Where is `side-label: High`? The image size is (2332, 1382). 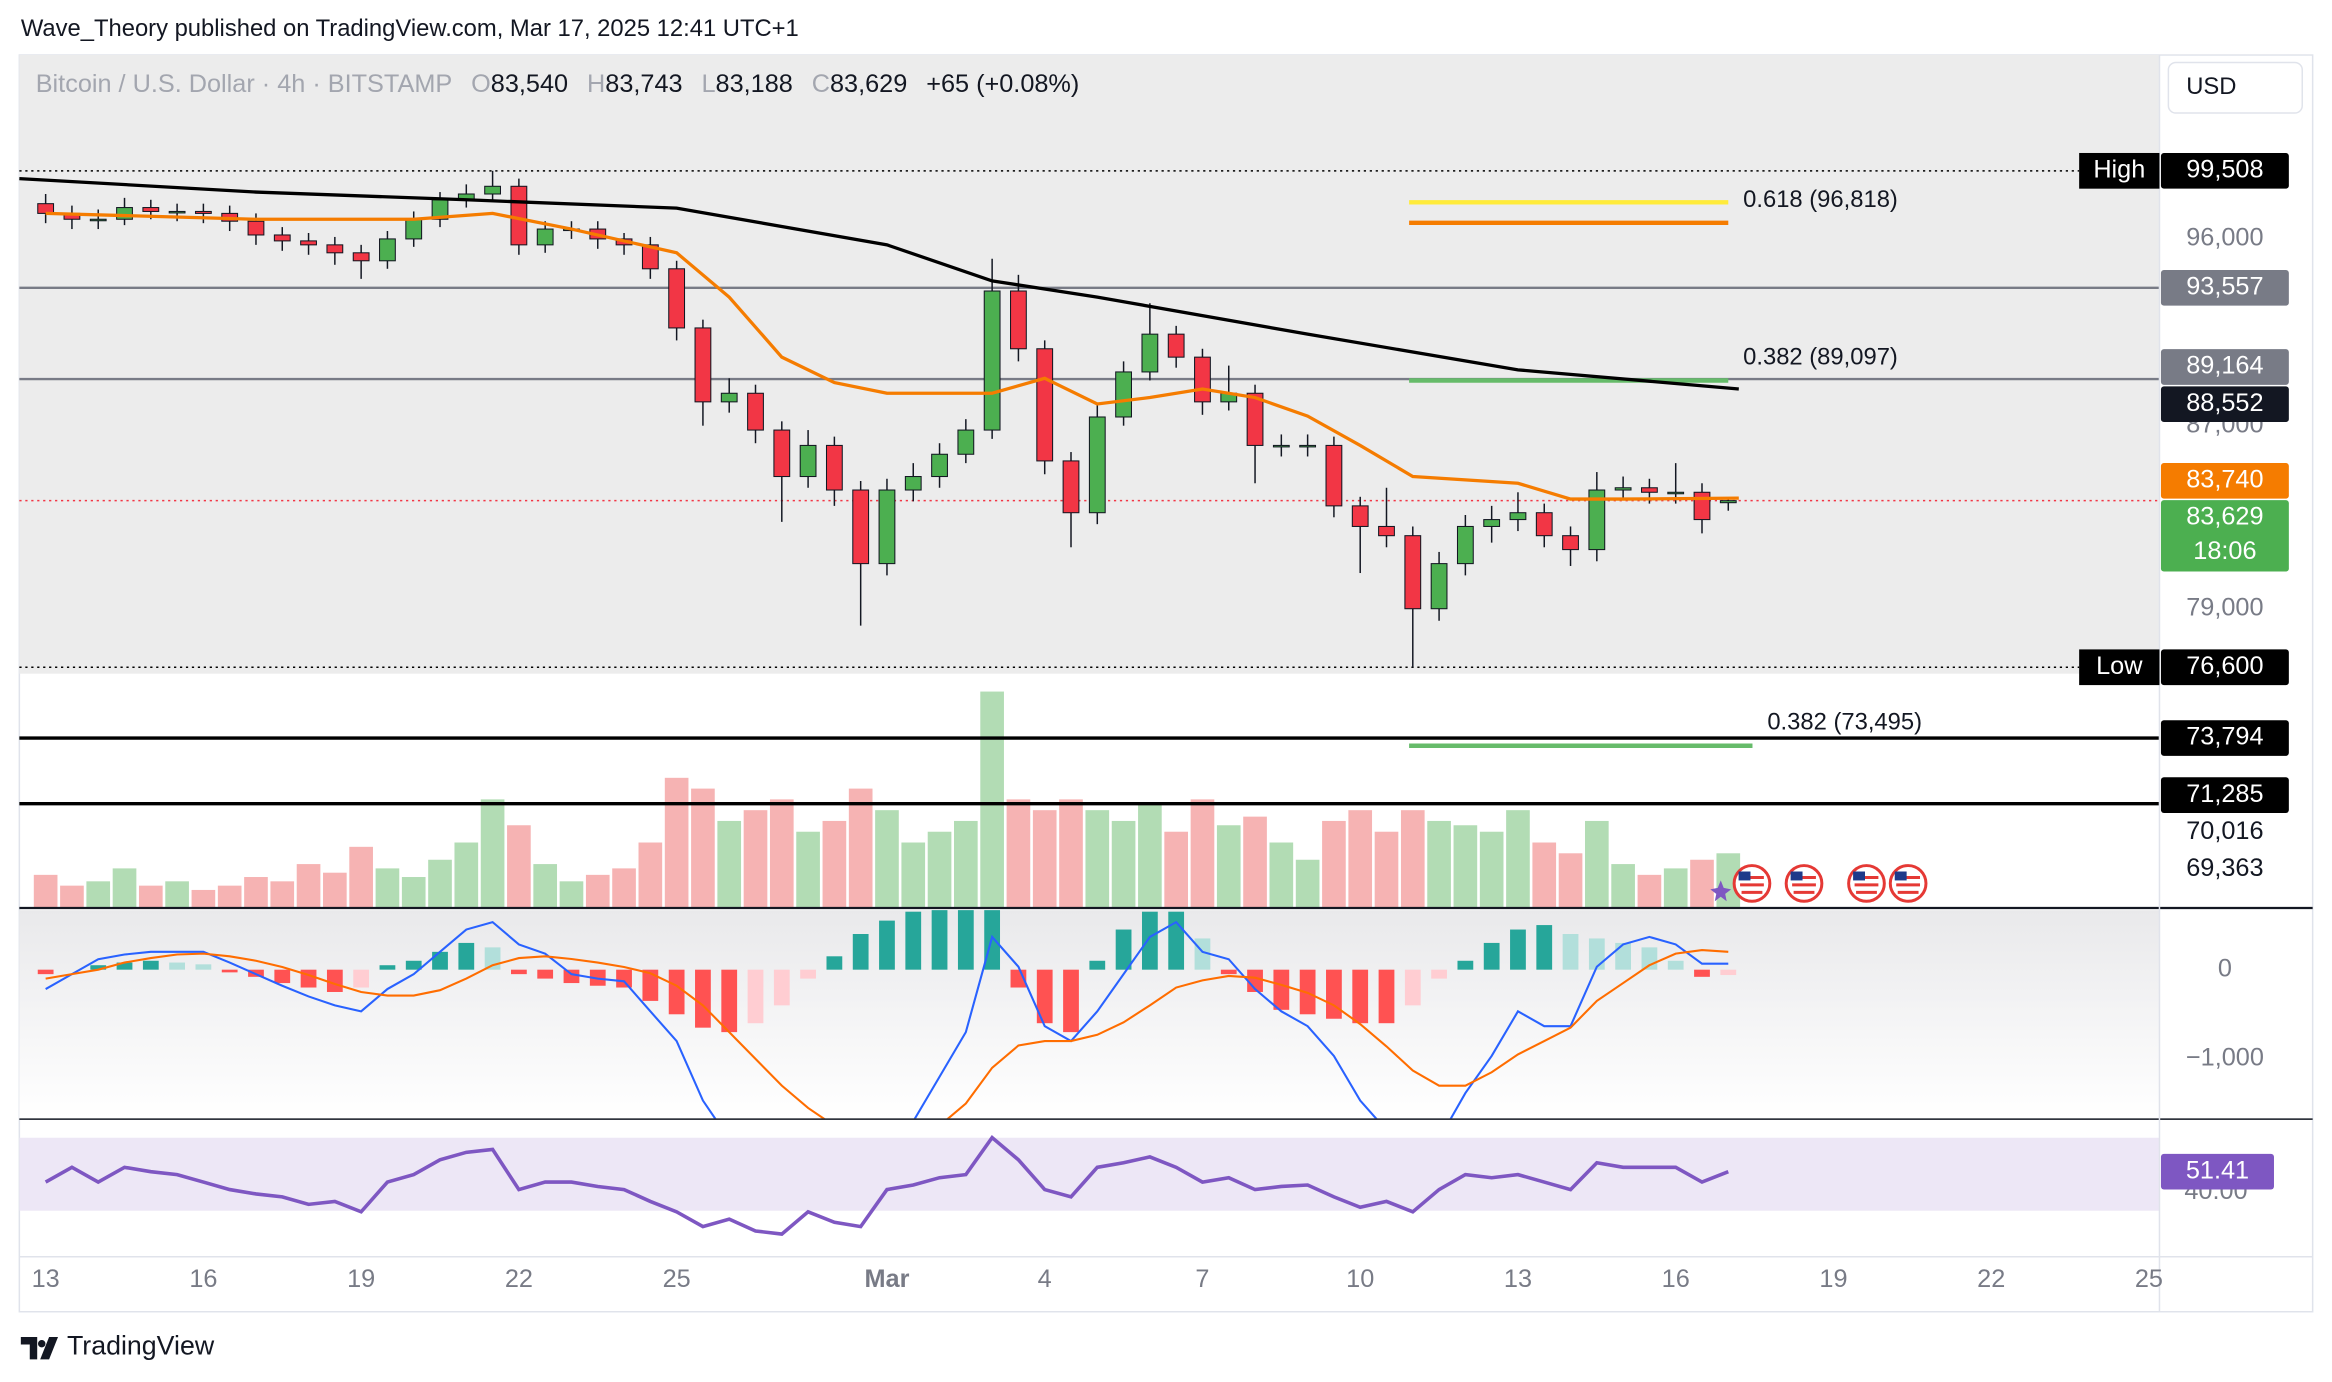
side-label: High is located at coordinates (2119, 169).